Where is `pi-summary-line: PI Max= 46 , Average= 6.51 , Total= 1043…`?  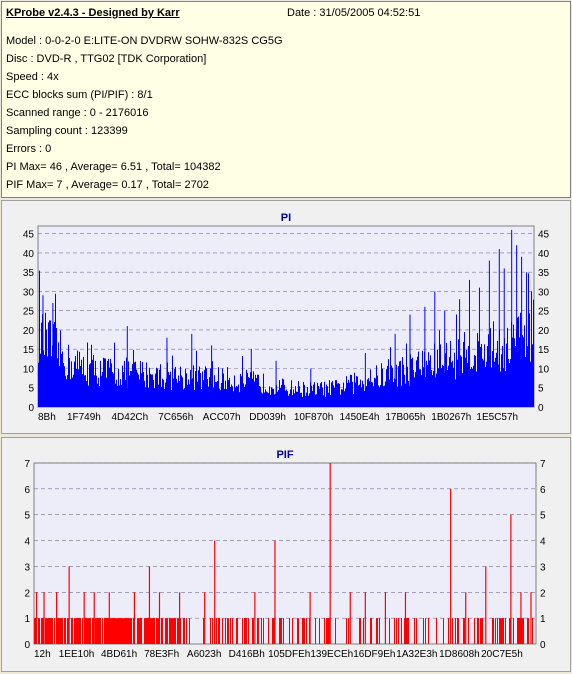
pi-summary-line: PI Max= 46 , Average= 6.51 , Total= 1043… is located at coordinates (113, 167).